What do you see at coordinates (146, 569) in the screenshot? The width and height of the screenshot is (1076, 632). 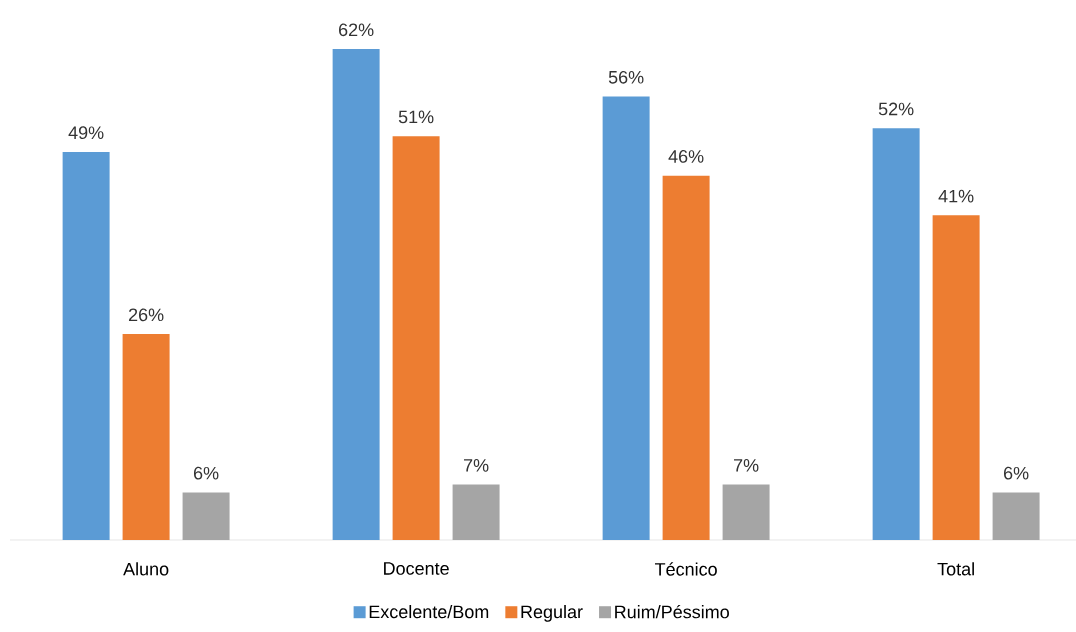 I see `x-tick-label: Aluno` at bounding box center [146, 569].